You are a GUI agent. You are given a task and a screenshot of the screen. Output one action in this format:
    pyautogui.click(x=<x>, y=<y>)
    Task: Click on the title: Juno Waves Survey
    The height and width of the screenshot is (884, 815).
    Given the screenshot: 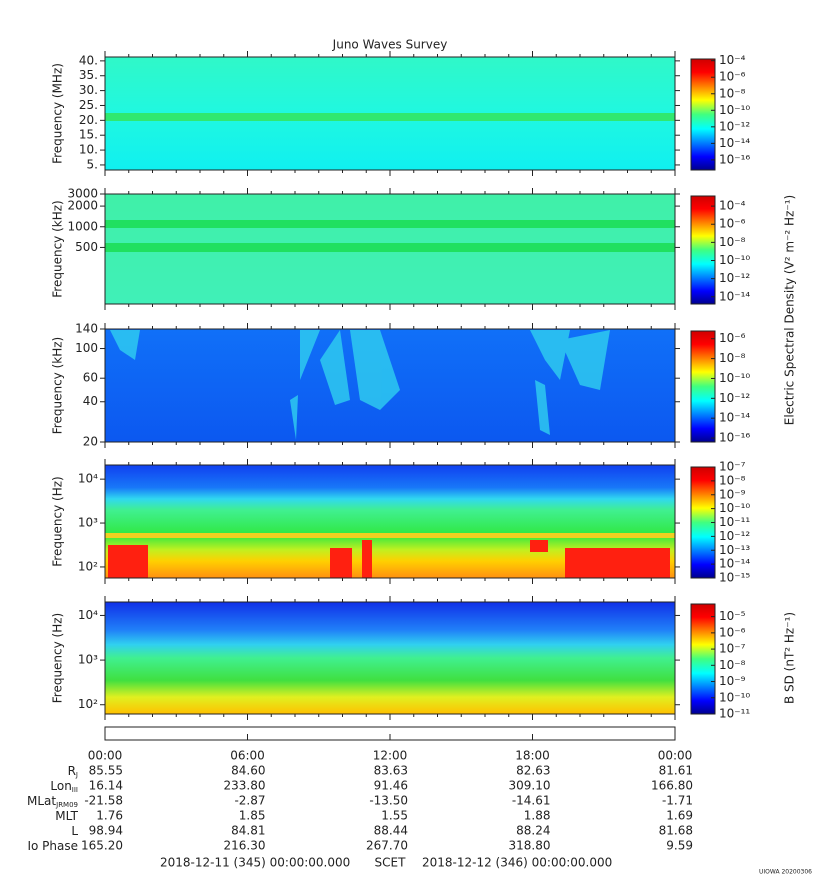 What is the action you would take?
    pyautogui.click(x=390, y=45)
    